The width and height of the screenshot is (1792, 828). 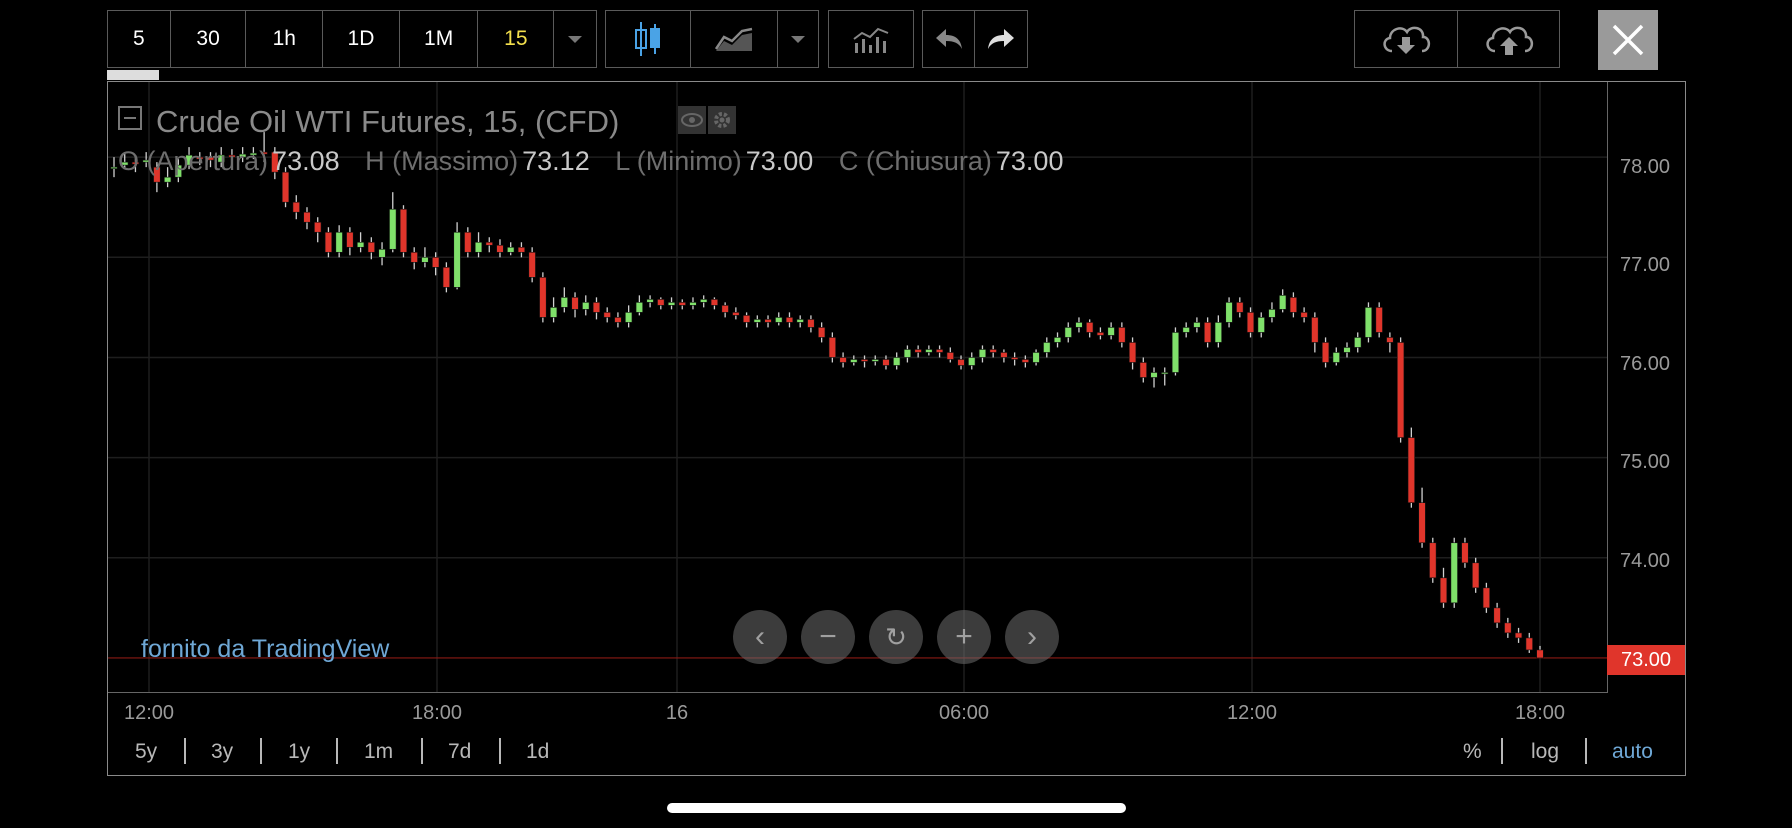 I want to click on cloud-download-icon, so click(x=1407, y=40).